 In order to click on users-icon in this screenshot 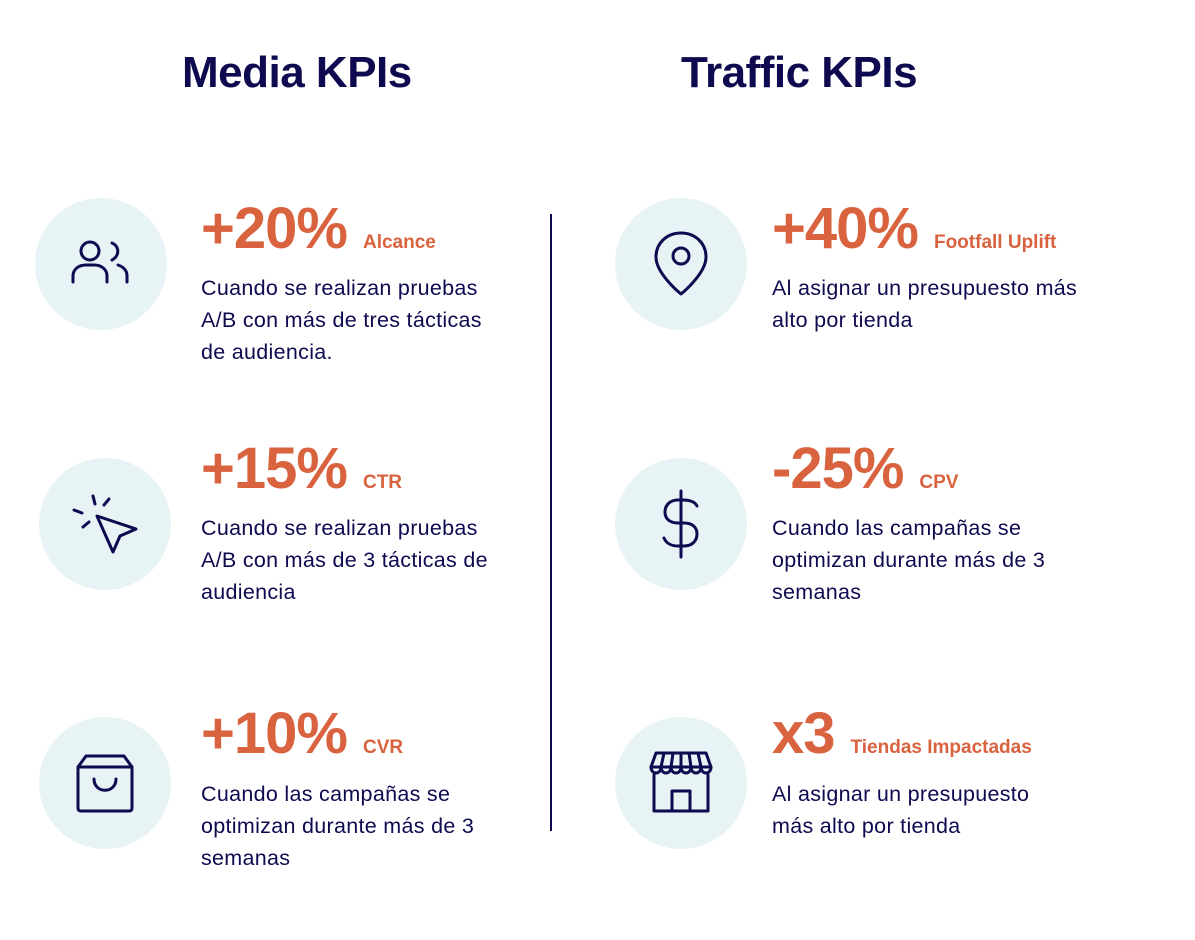, I will do `click(101, 264)`.